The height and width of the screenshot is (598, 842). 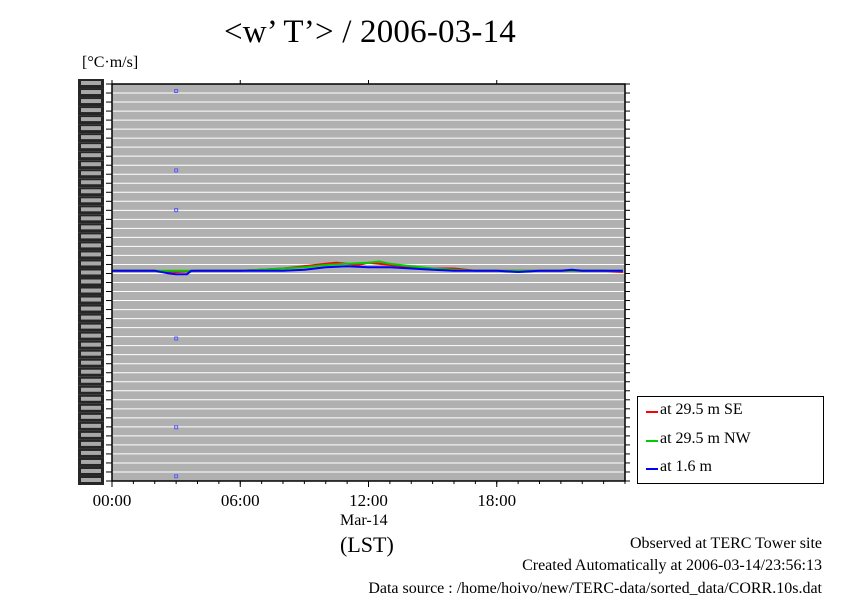 I want to click on x-axis-label: (LST), so click(x=367, y=544).